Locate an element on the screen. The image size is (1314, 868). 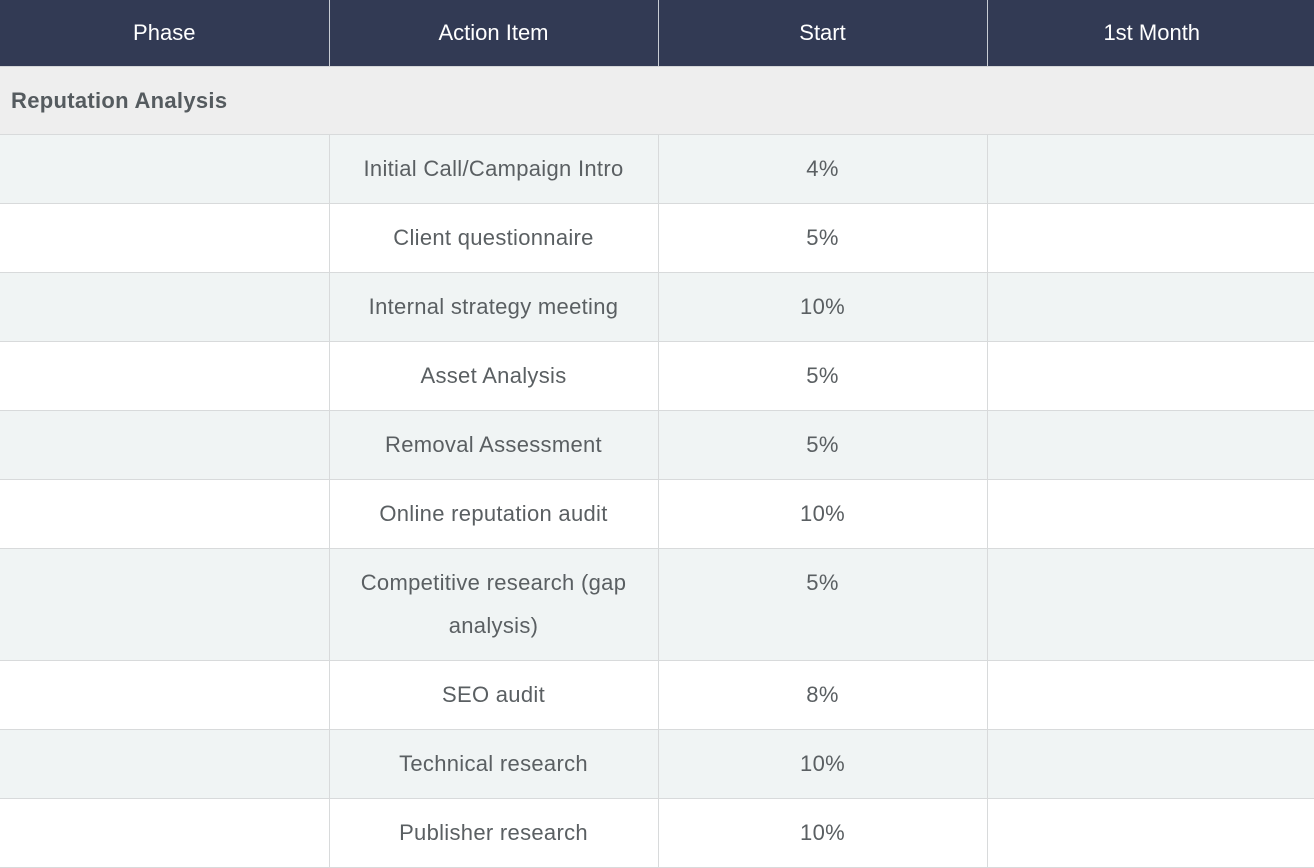
table-row: Online reputation audit 10% is located at coordinates (657, 514).